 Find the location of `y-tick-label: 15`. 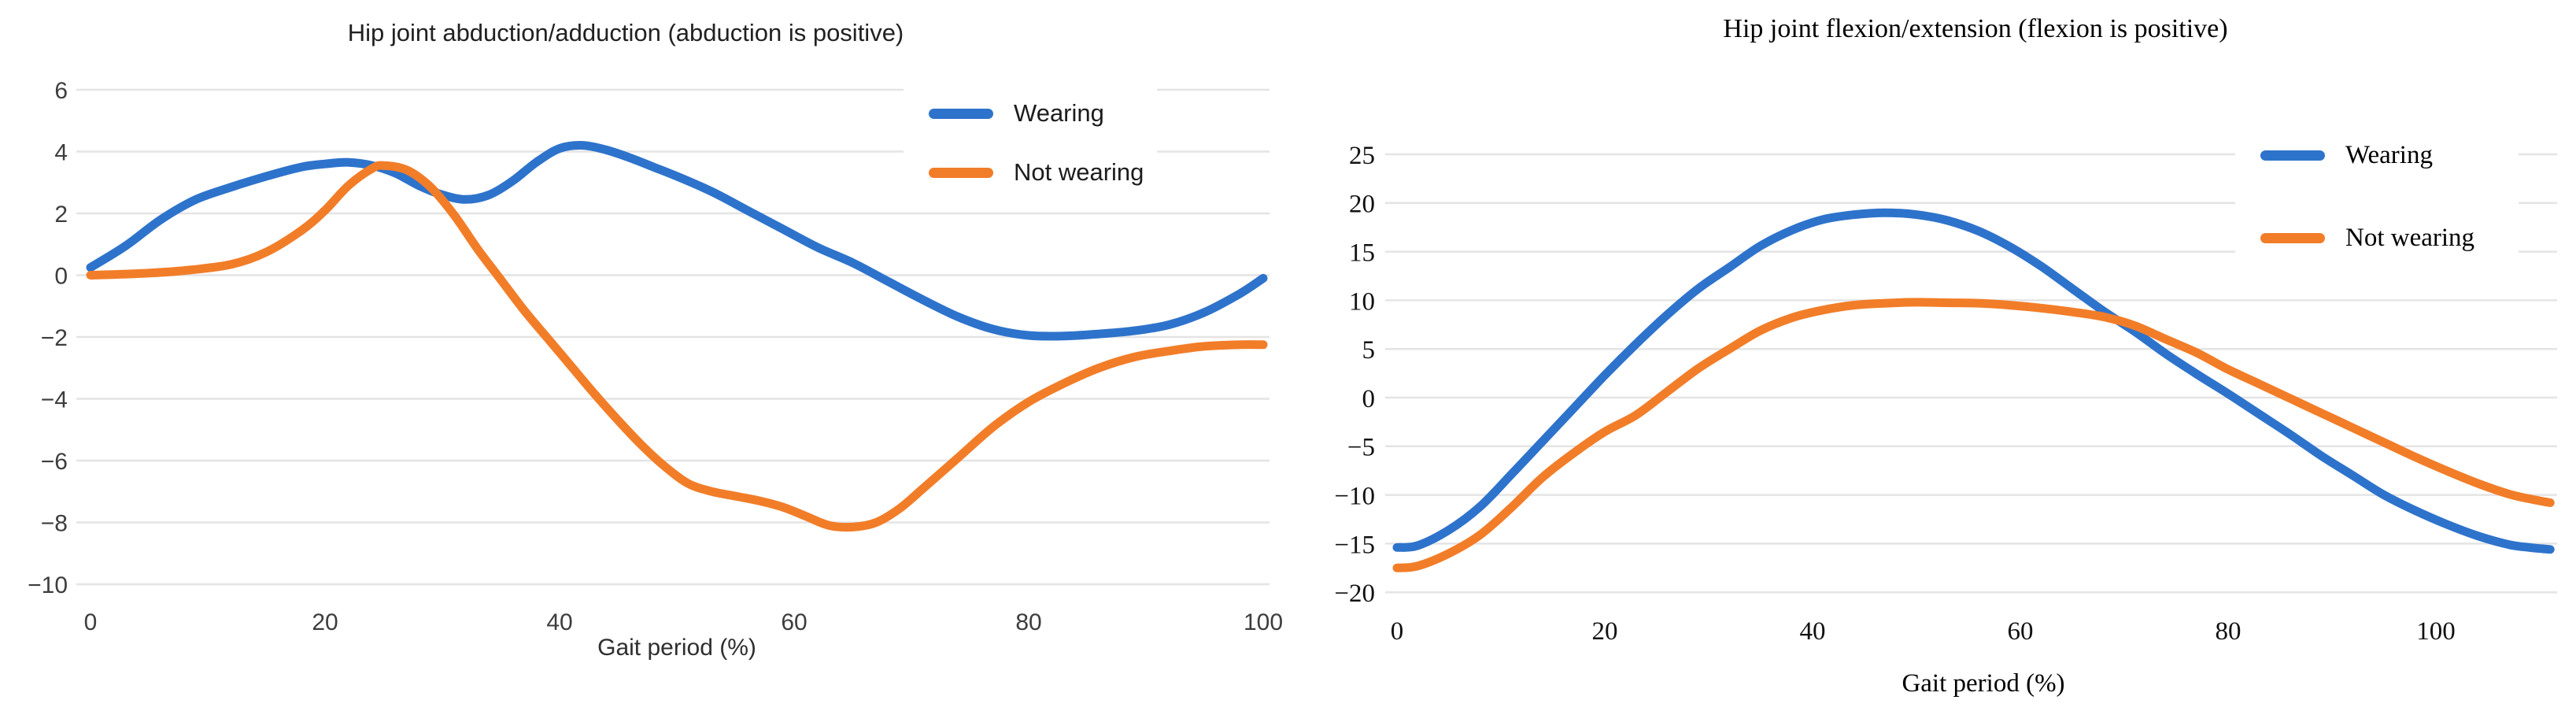

y-tick-label: 15 is located at coordinates (1362, 254).